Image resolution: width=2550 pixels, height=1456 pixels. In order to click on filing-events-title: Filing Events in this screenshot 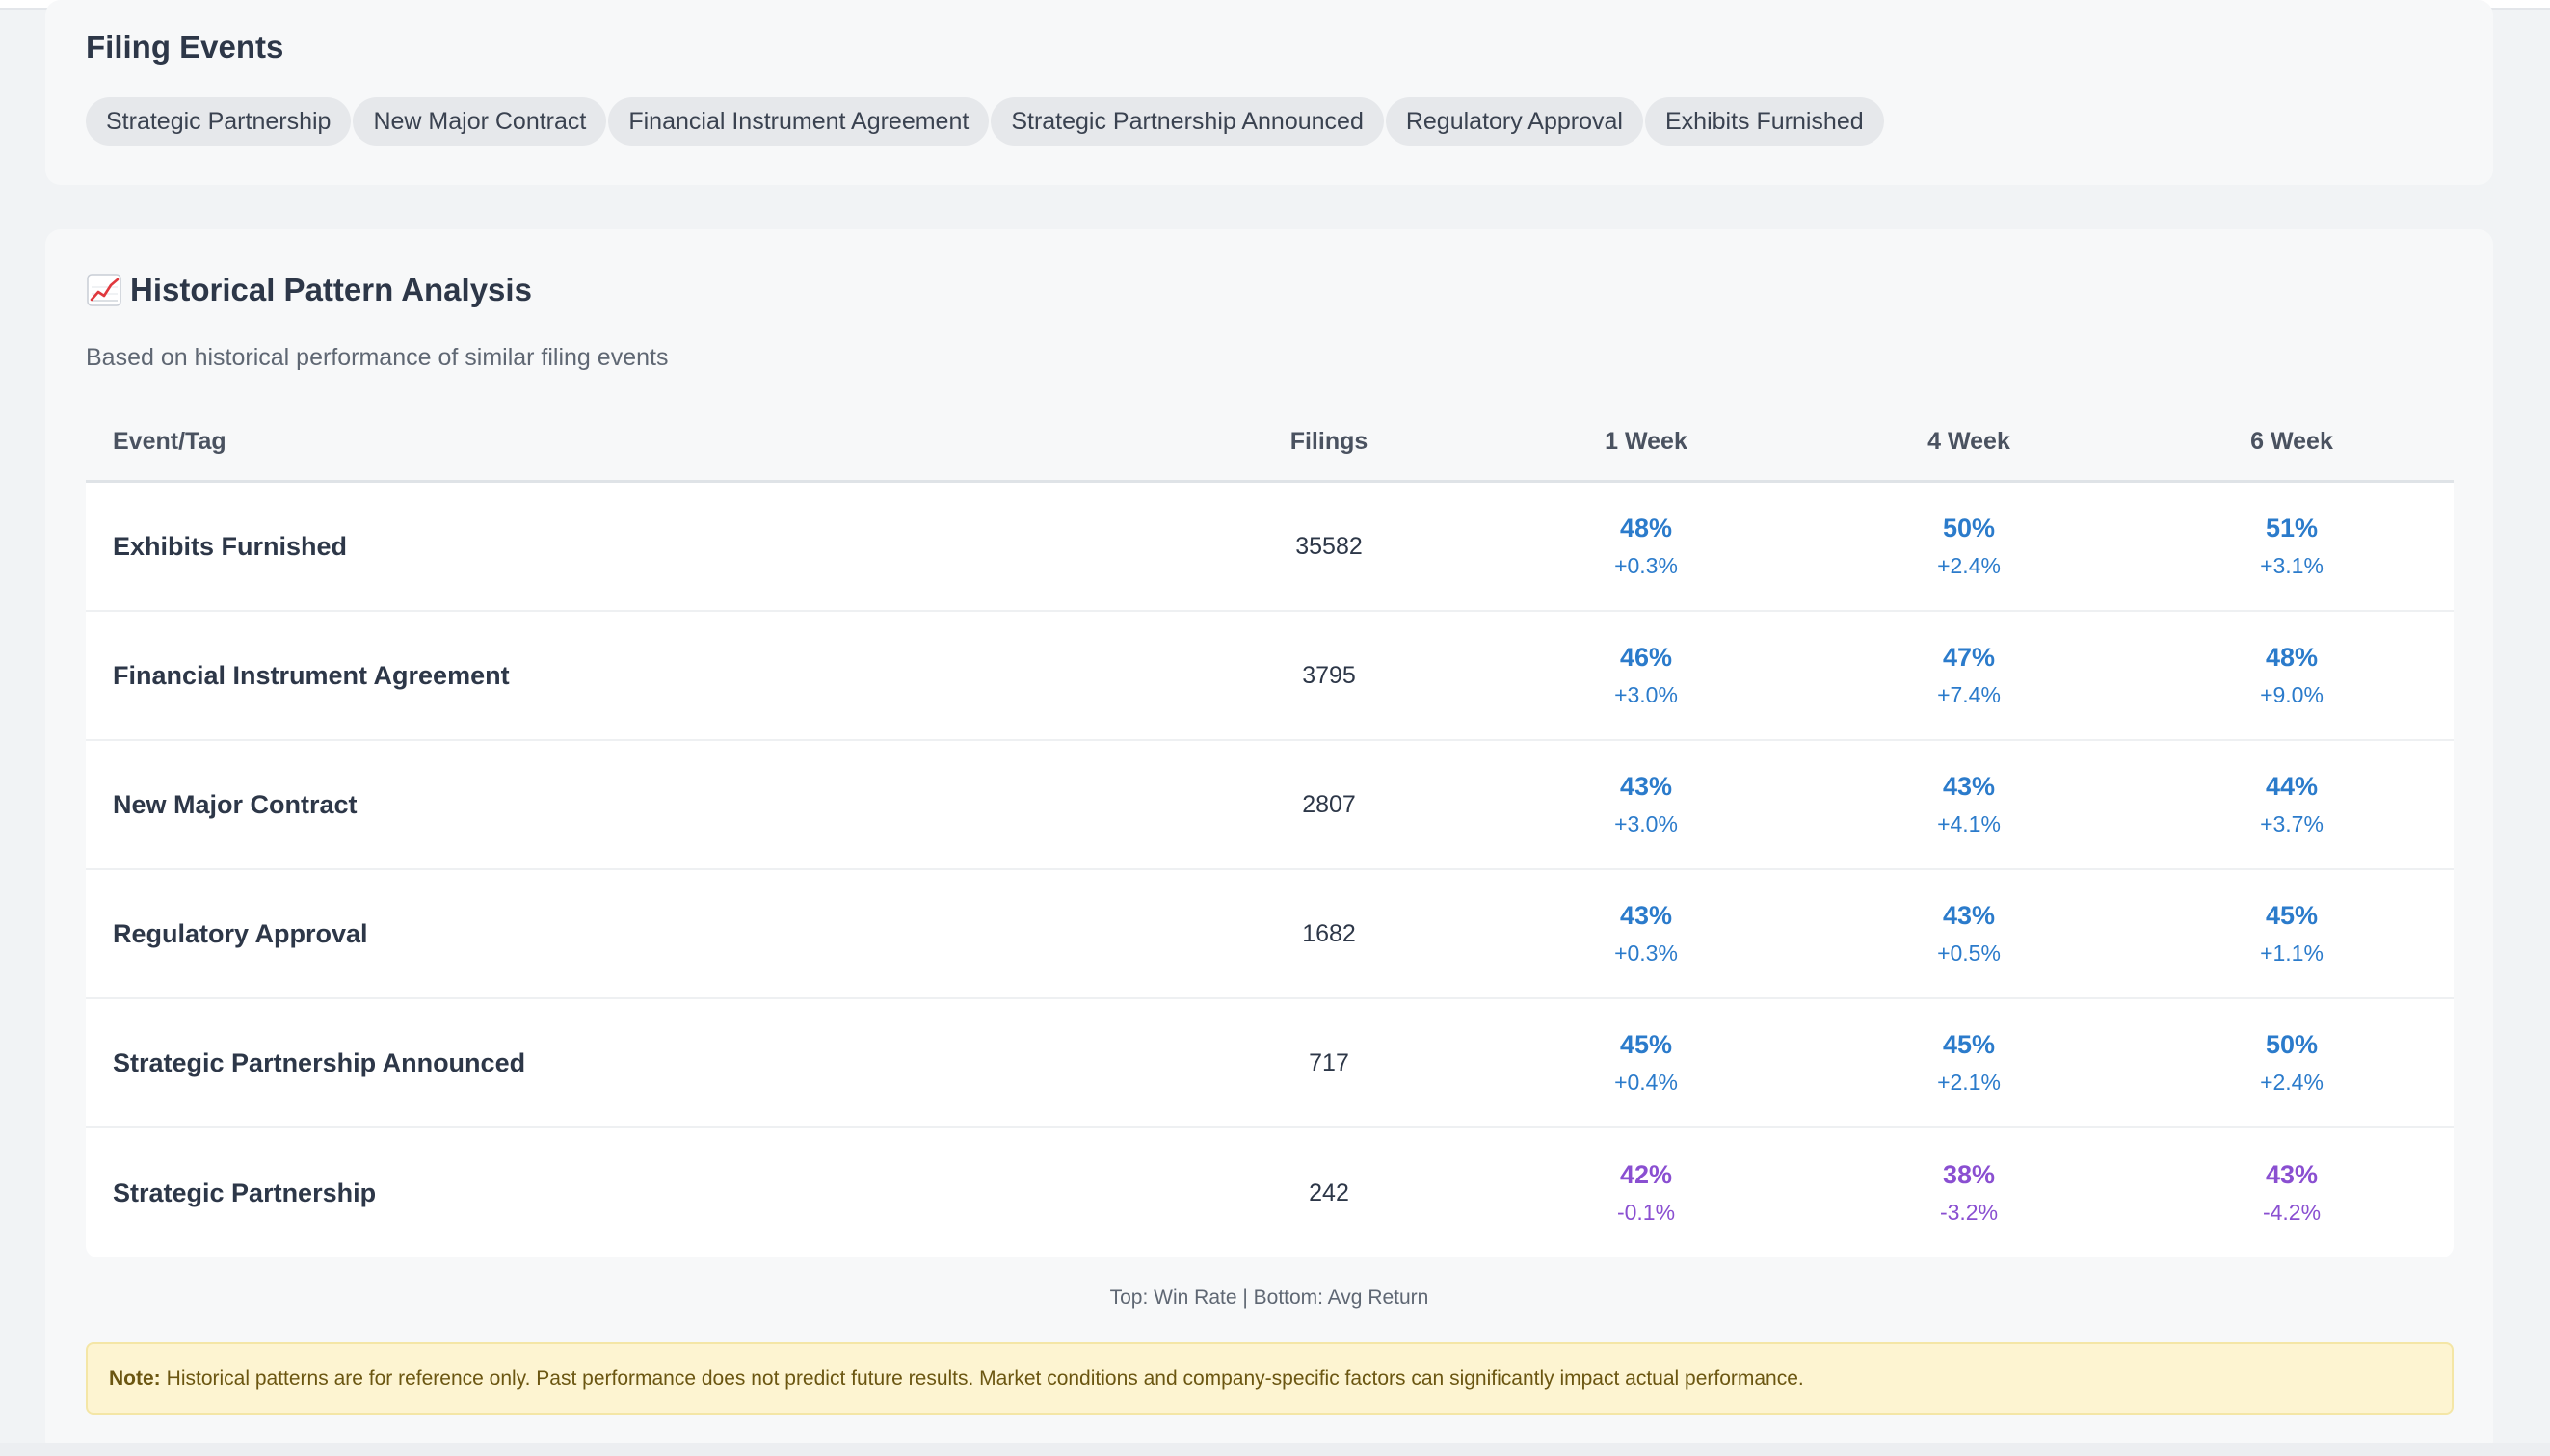, I will do `click(185, 47)`.